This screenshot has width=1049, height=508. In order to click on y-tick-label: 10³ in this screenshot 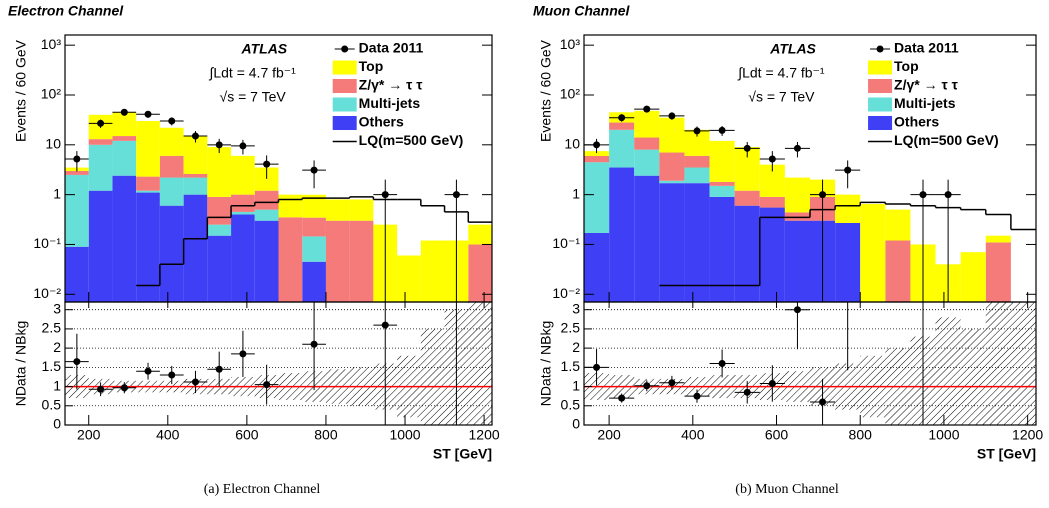, I will do `click(51, 44)`.